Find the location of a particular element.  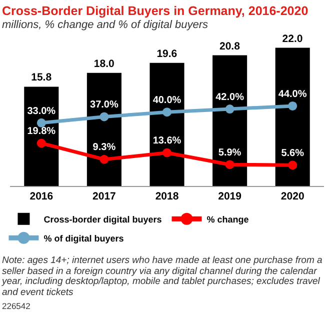

data-label: 5.9% is located at coordinates (230, 152).